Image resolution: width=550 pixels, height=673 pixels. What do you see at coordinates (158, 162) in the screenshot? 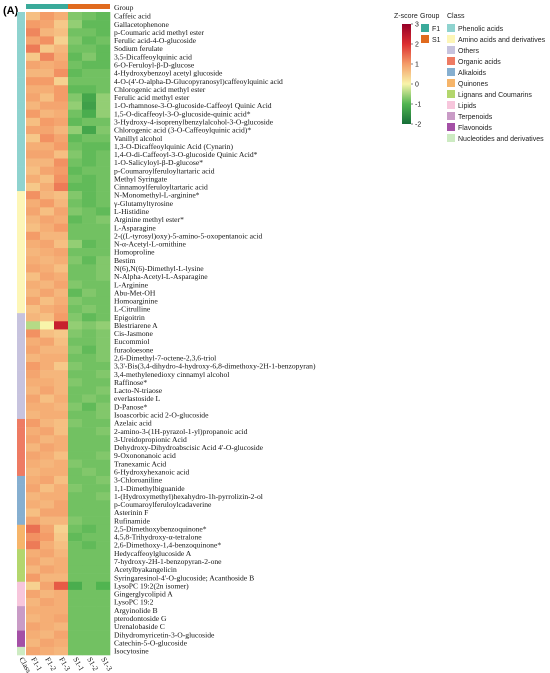
I see `row-label: 1-O-Salicyloyl-β-D-glucose*` at bounding box center [158, 162].